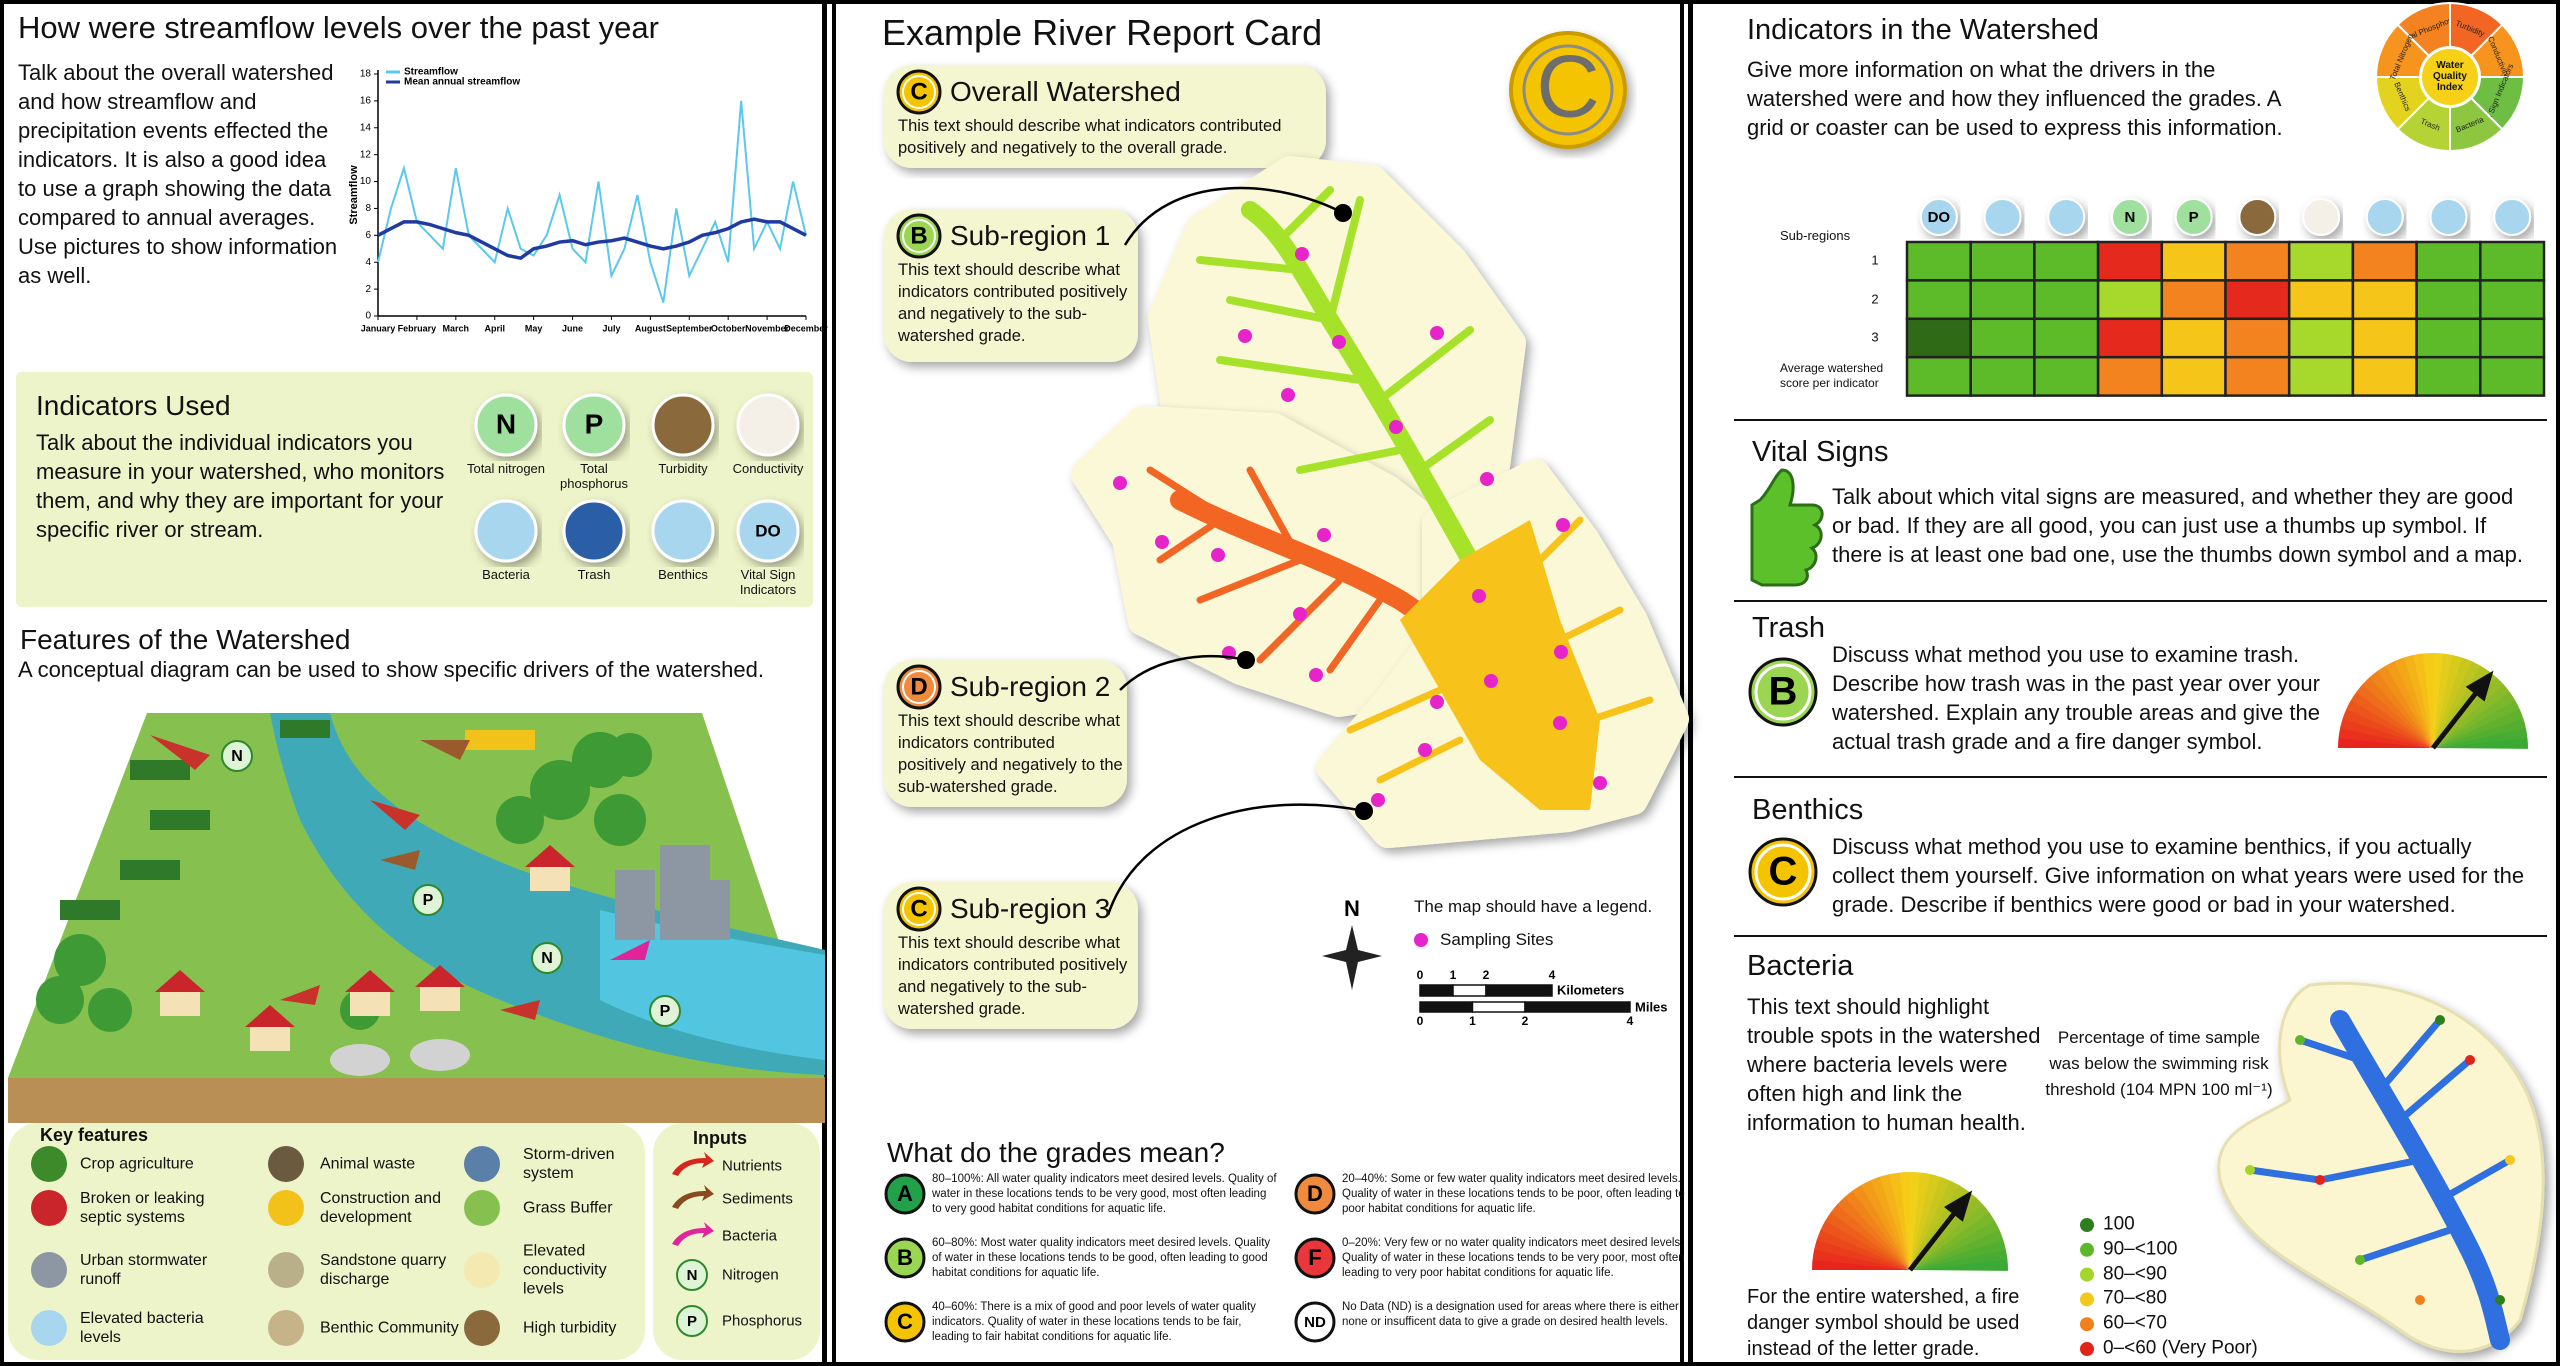 This screenshot has height=1366, width=2560. I want to click on y-tick-label: 14, so click(366, 127).